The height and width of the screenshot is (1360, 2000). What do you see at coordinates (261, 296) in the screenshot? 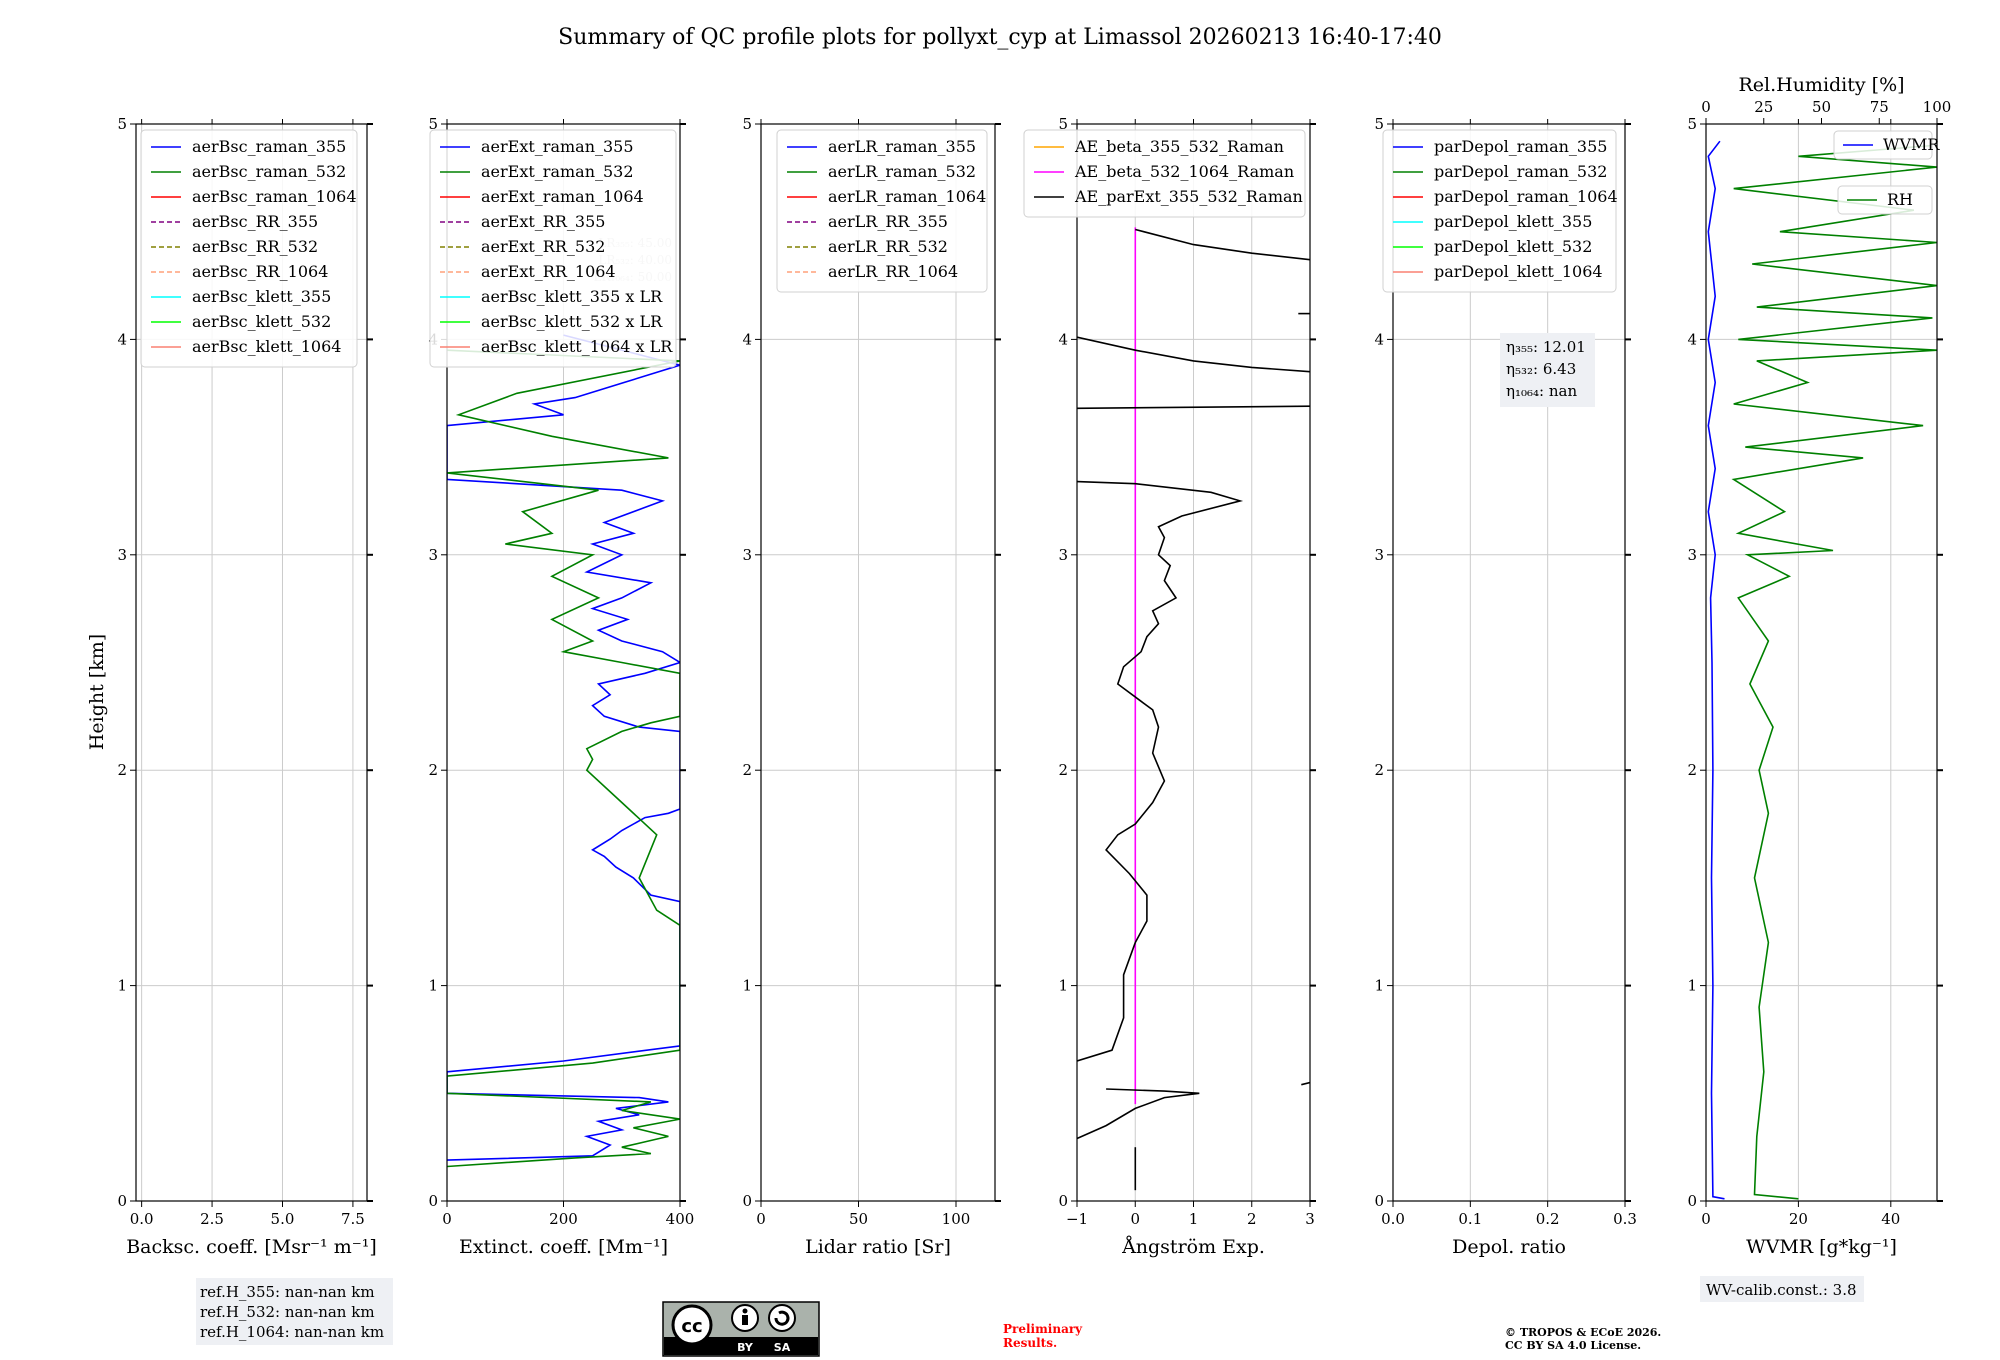
I see `legend-entry: aerBsc_klett_355` at bounding box center [261, 296].